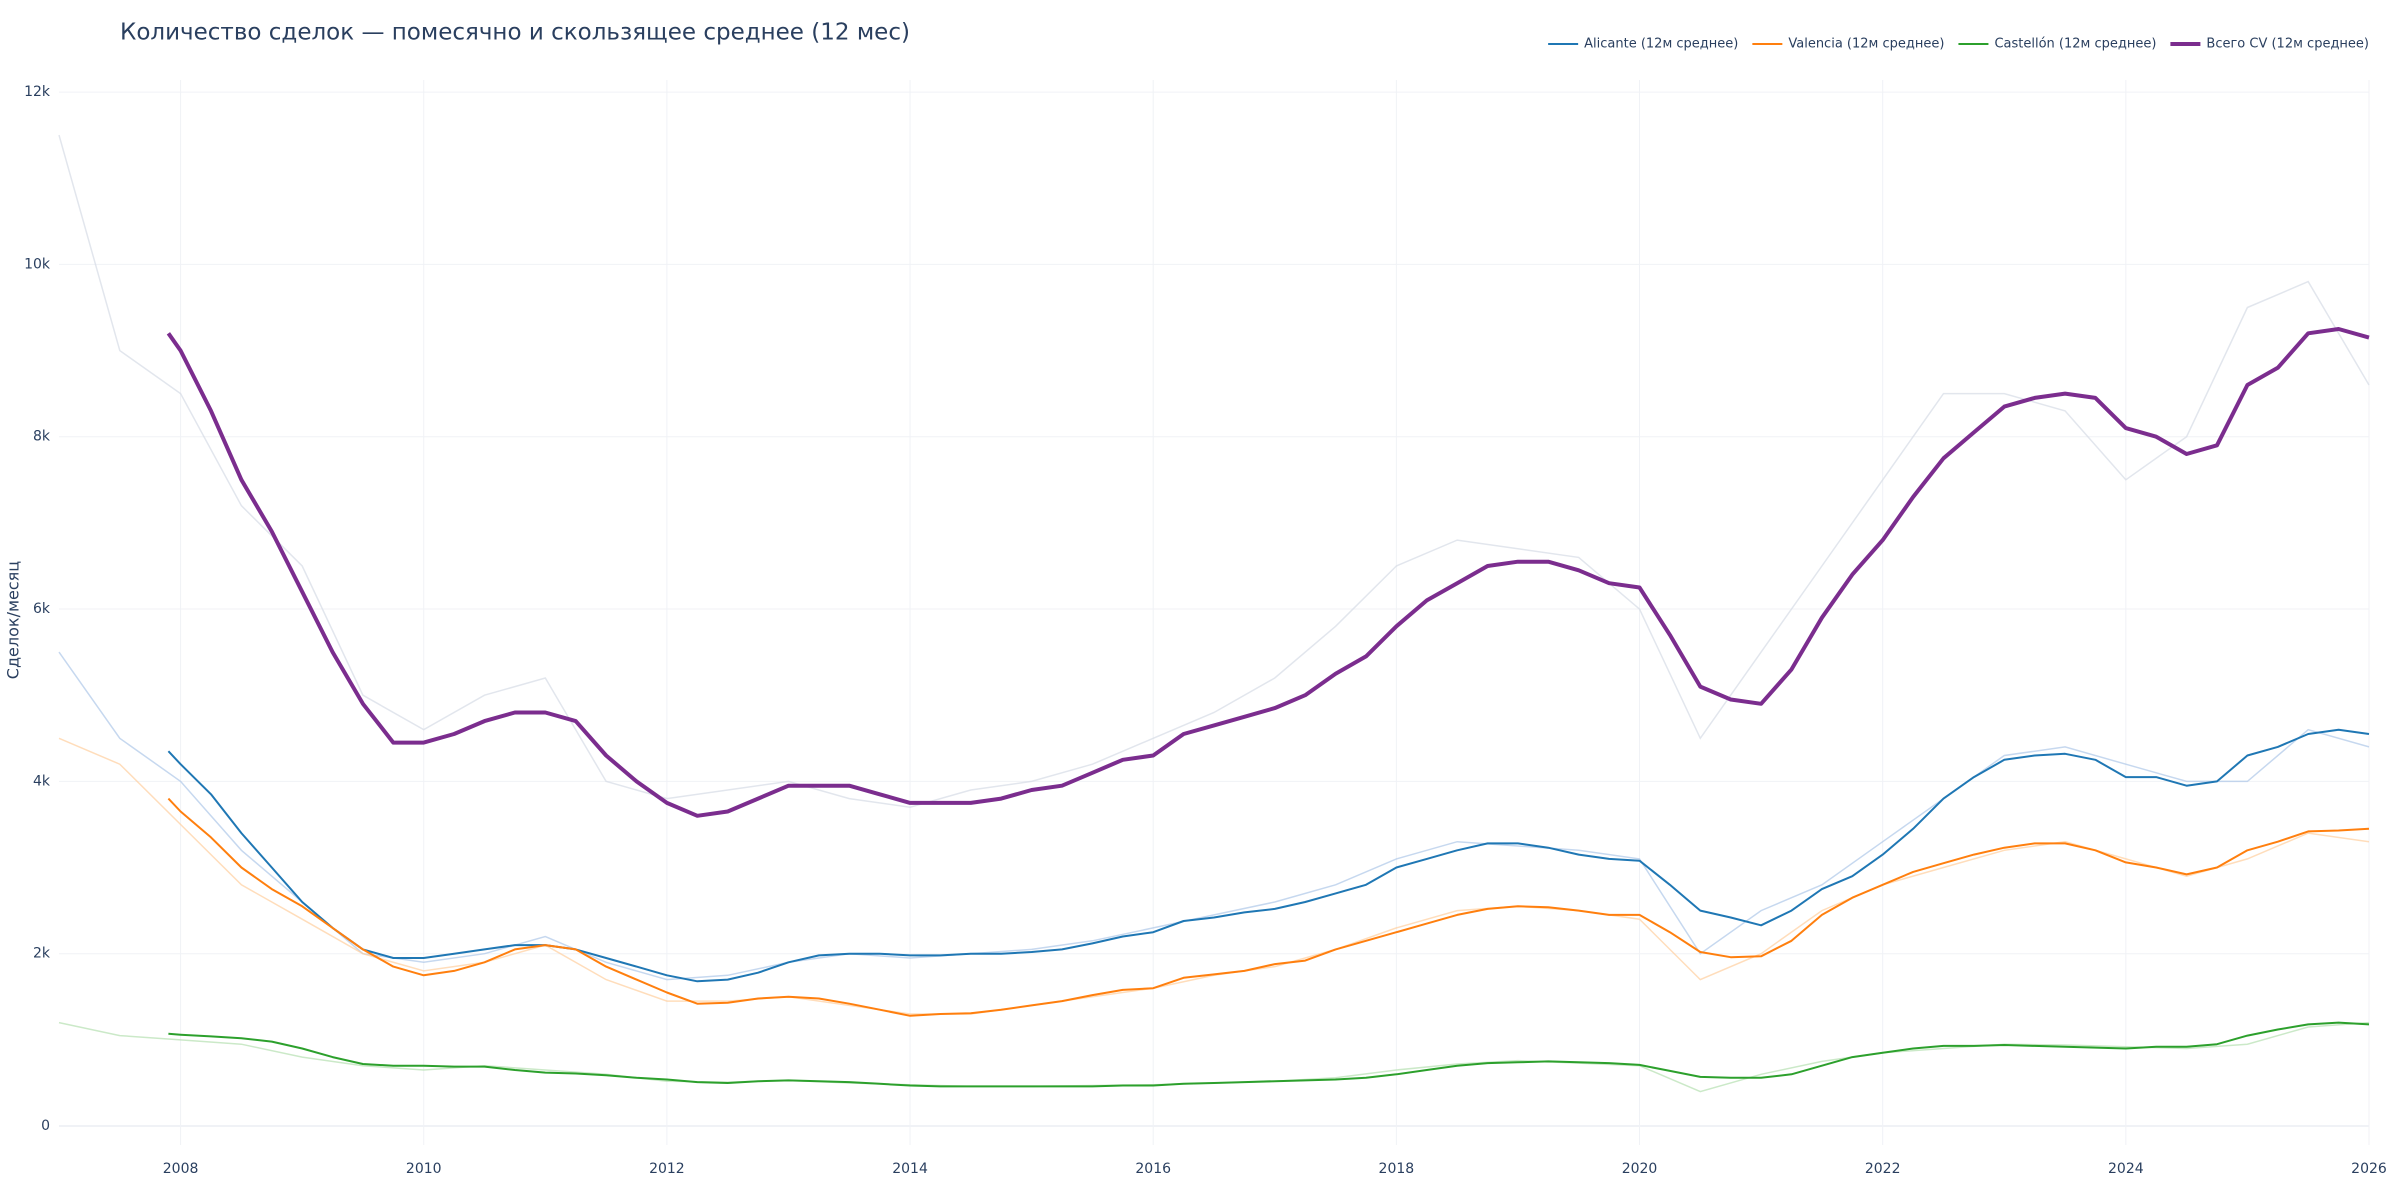  What do you see at coordinates (13, 620) in the screenshot?
I see `y-axis-label: Сделок/месяц` at bounding box center [13, 620].